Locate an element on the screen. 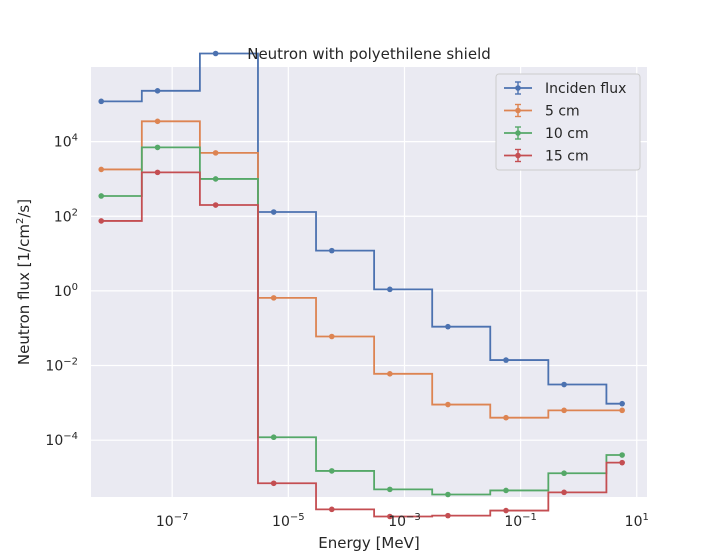 The width and height of the screenshot is (720, 560). y-tick-exponent: −4 is located at coordinates (70, 436).